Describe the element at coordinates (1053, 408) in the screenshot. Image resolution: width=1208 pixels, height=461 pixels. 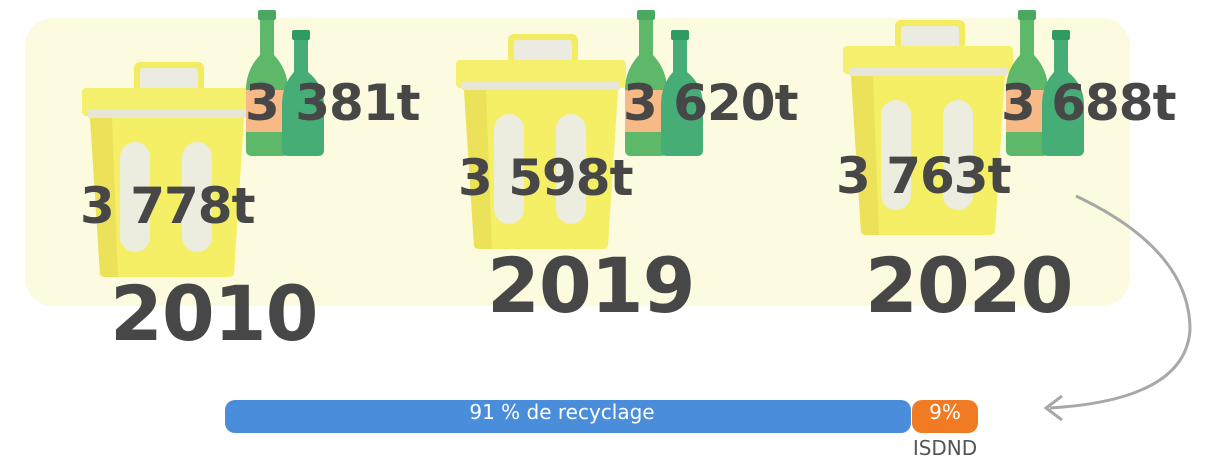
I see `arrow-head` at that location.